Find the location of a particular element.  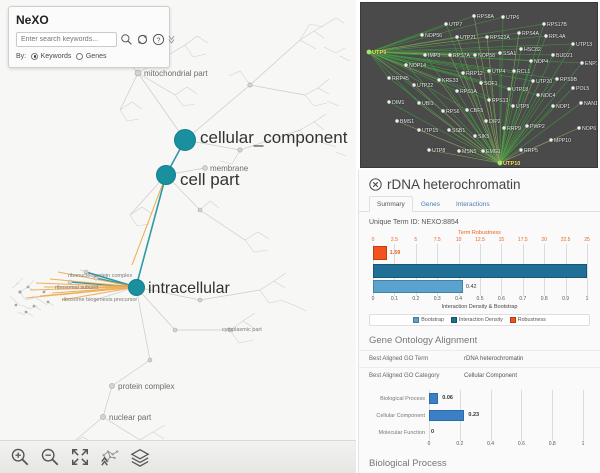

go-alignment-title: Gene Ontology Alignment is located at coordinates (423, 340).